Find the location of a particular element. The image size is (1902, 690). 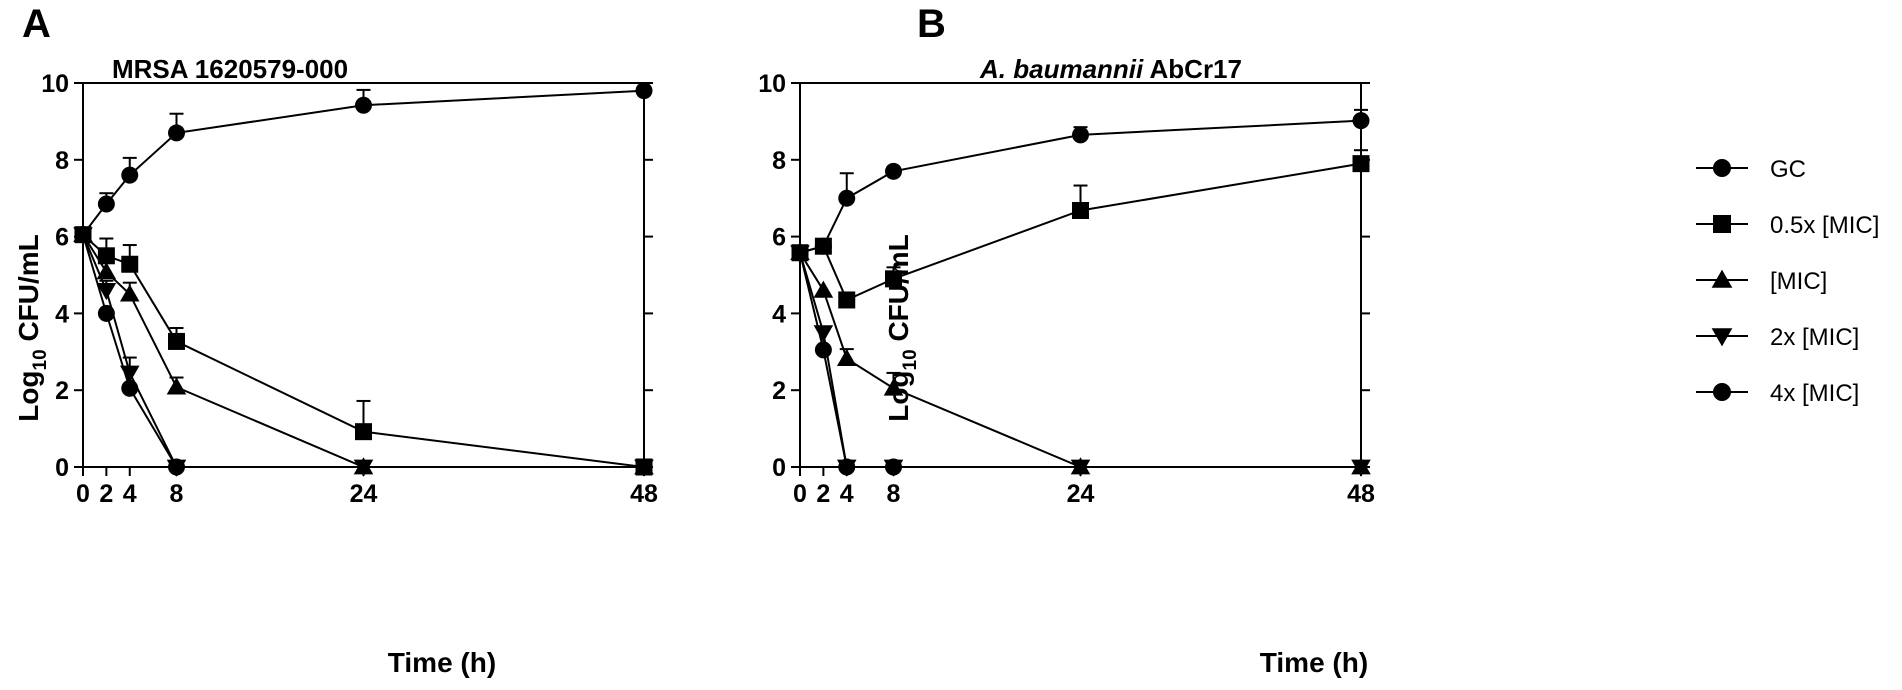

panel-b-y-axis-title-sub: 10 is located at coordinates (910, 359).